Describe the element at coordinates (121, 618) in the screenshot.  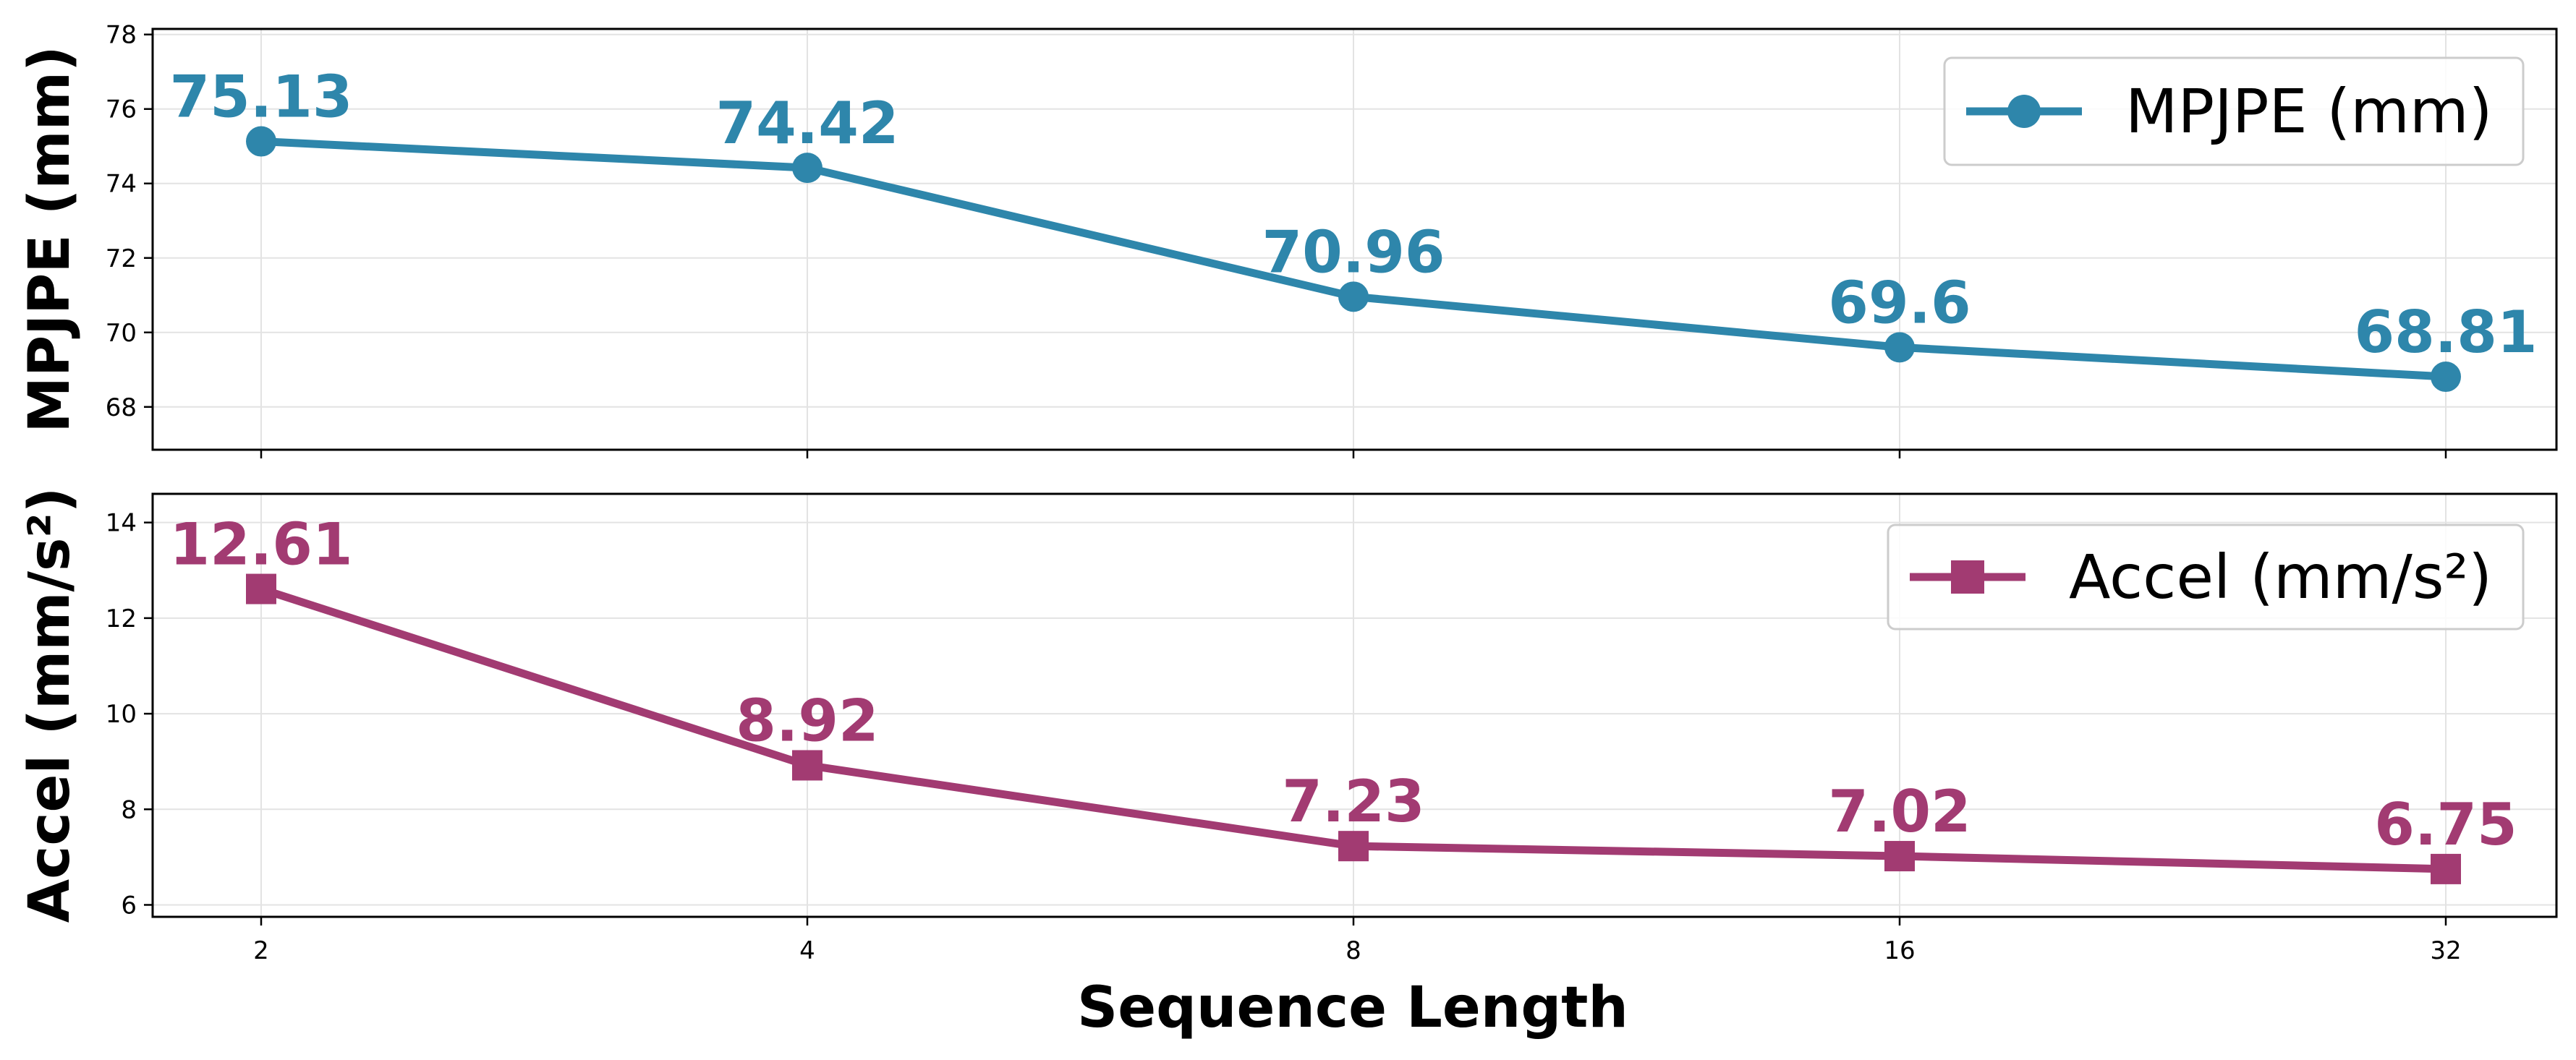
I see `y-tick-label: 12` at that location.